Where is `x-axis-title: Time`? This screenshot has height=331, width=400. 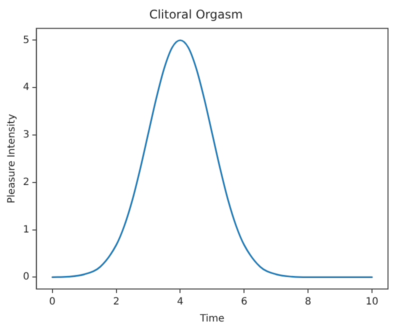
x-axis-title: Time is located at coordinates (211, 319).